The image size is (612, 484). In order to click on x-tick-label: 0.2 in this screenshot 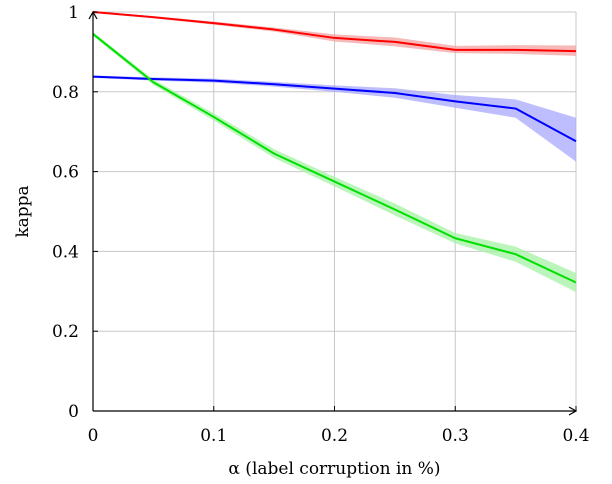, I will do `click(334, 436)`.